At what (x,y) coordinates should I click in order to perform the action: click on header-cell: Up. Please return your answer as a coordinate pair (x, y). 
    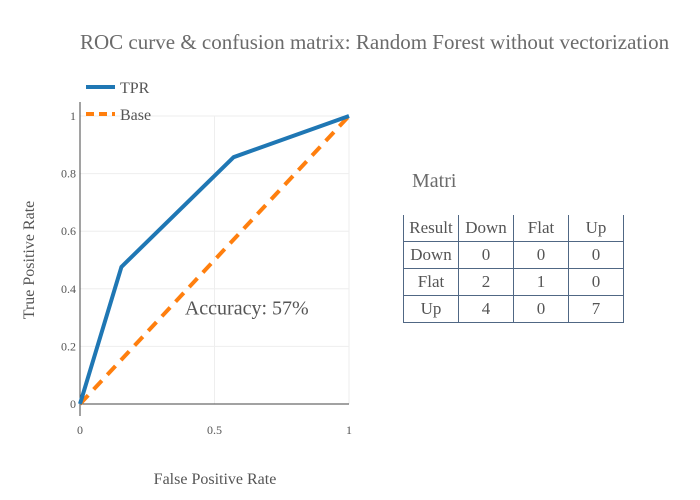
    Looking at the image, I should click on (596, 228).